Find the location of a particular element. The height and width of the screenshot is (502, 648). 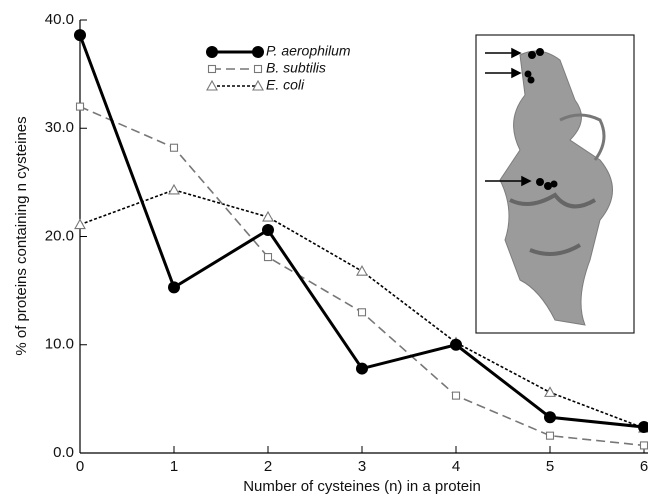

y-tick-label: 40.0 is located at coordinates (59, 19).